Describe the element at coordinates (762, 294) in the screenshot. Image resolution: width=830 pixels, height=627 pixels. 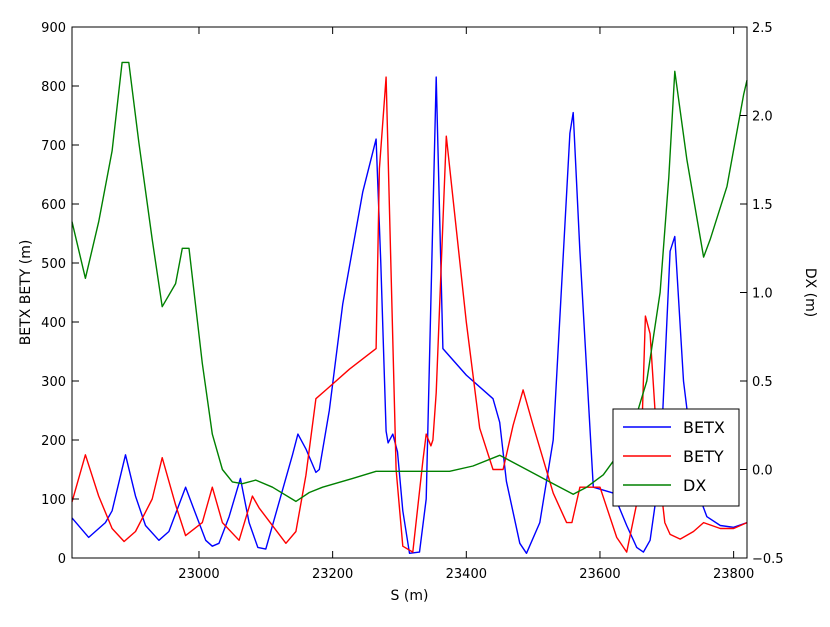
I see `y-right-tick-label: 1.0` at that location.